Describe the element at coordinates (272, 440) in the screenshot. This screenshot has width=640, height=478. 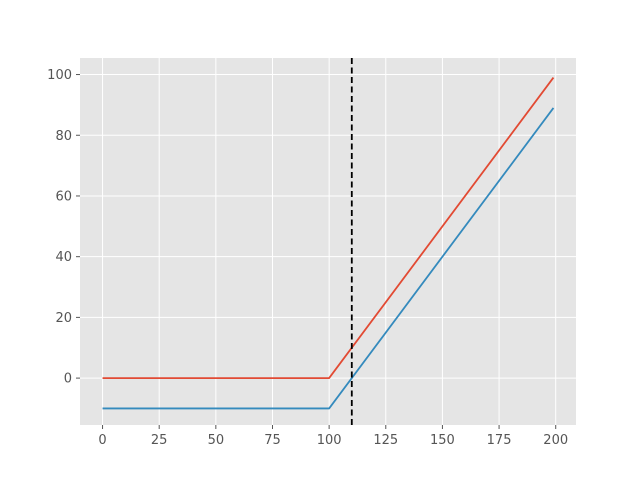
I see `x-tick-label: 75` at that location.